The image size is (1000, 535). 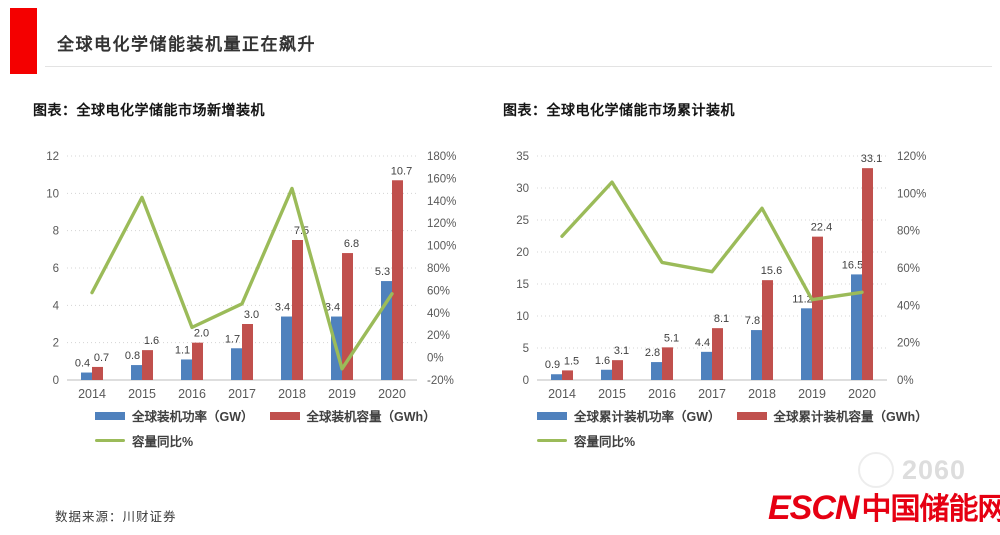 What do you see at coordinates (850, 417) in the screenshot?
I see `legend-label: 全球累计装机容量（GWh）` at bounding box center [850, 417].